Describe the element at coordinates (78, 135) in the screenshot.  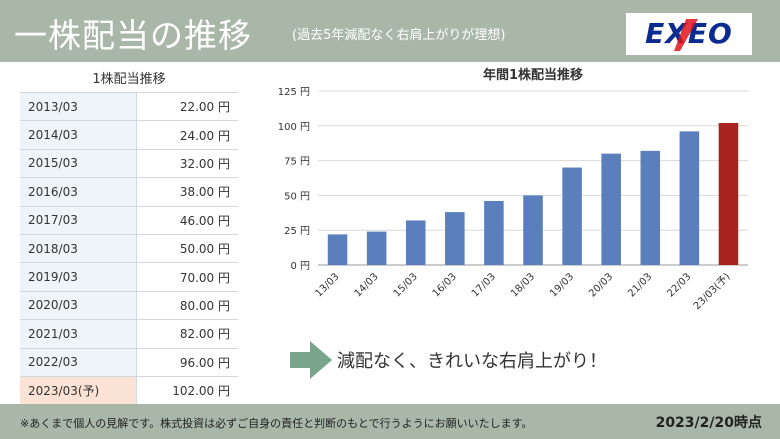
I see `table-year-cell: 2014/03` at that location.